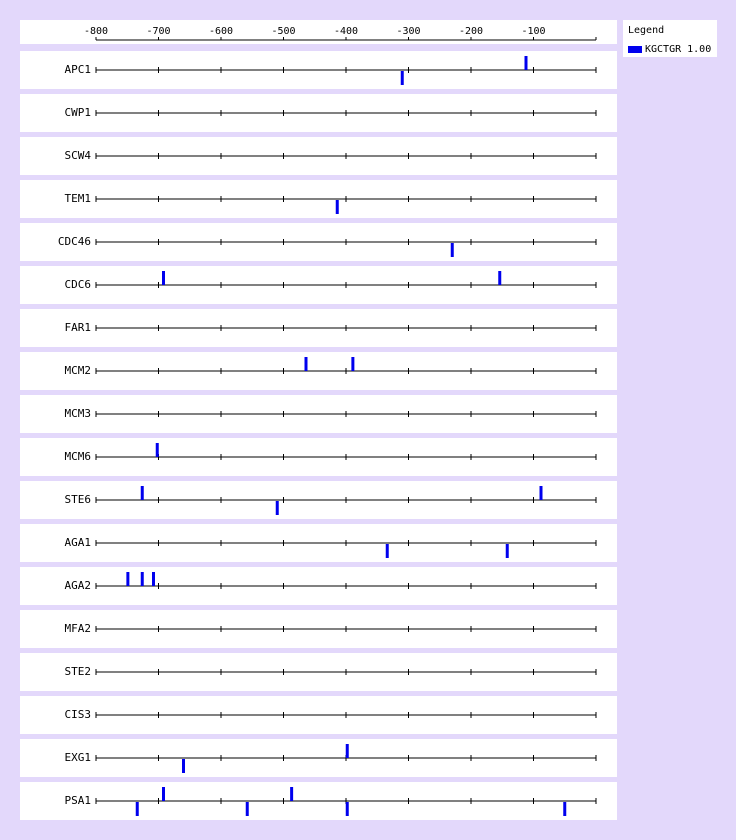 This screenshot has width=736, height=840. What do you see at coordinates (78, 757) in the screenshot?
I see `gene-label: EXG1` at bounding box center [78, 757].